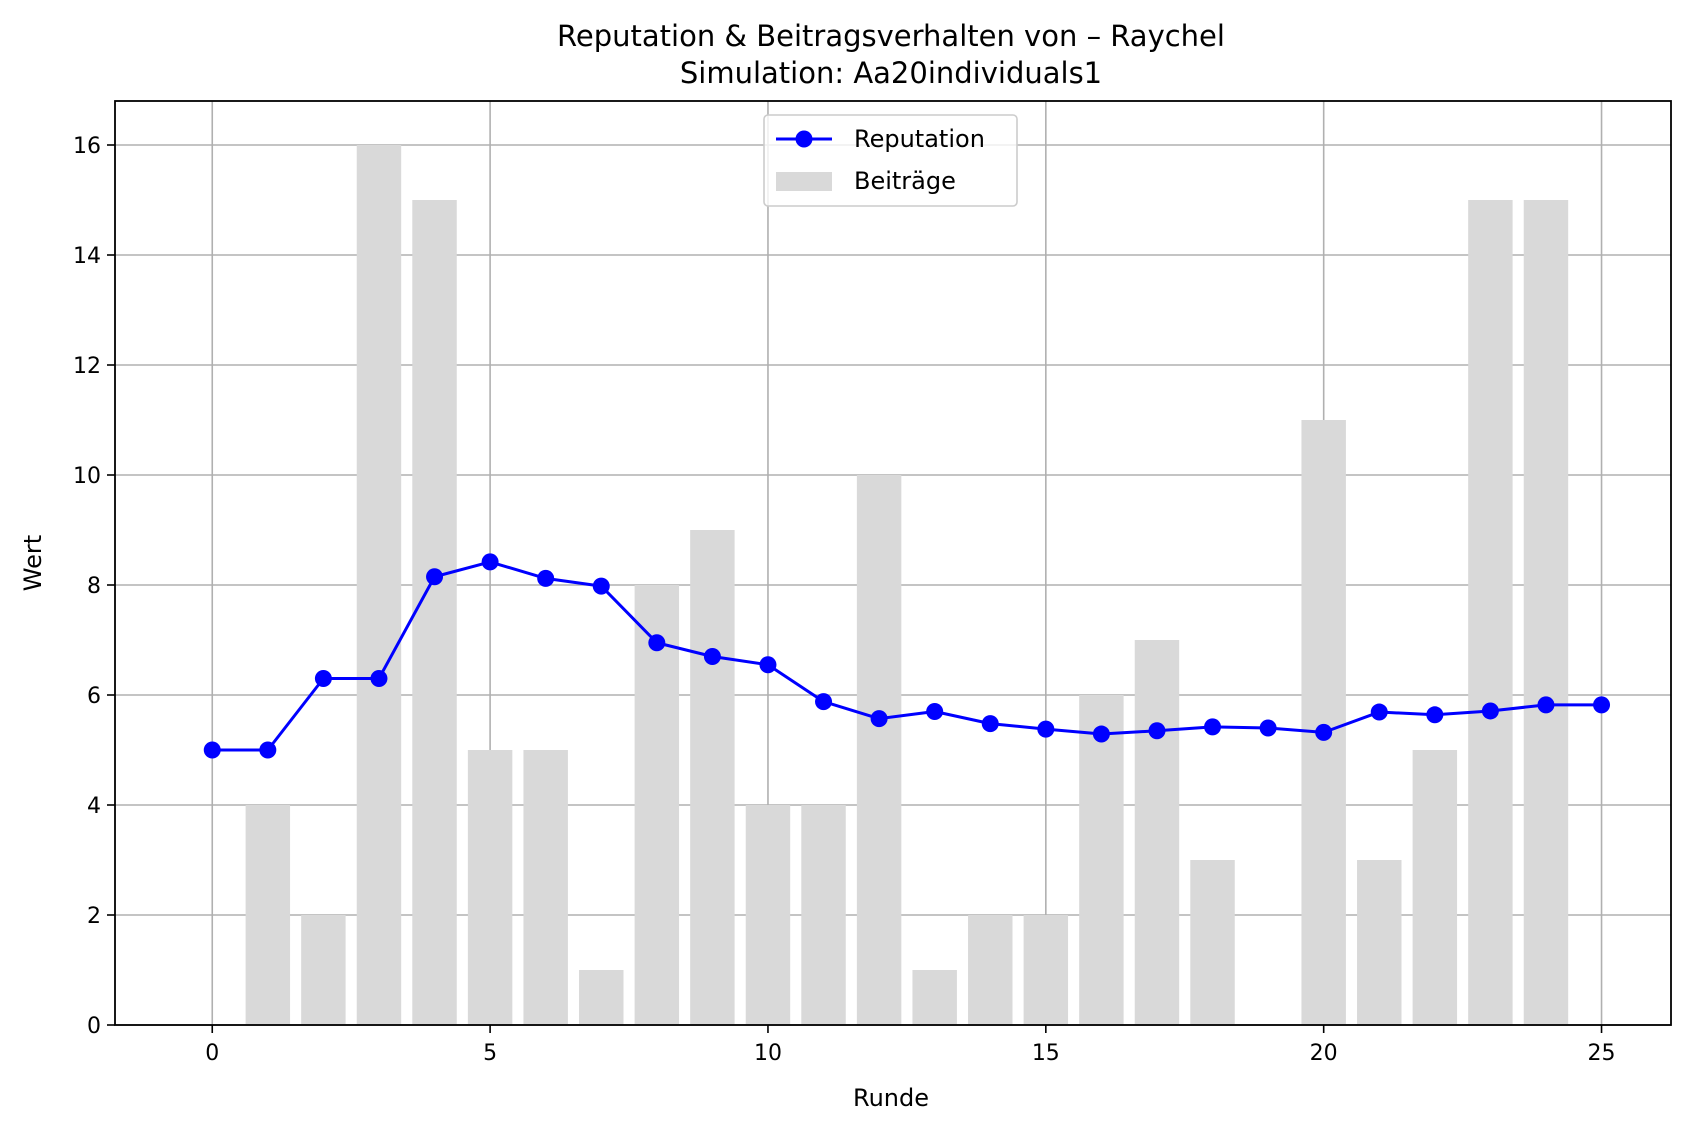 Image resolution: width=1683 pixels, height=1131 pixels. I want to click on x-axis-label: Runde, so click(891, 1098).